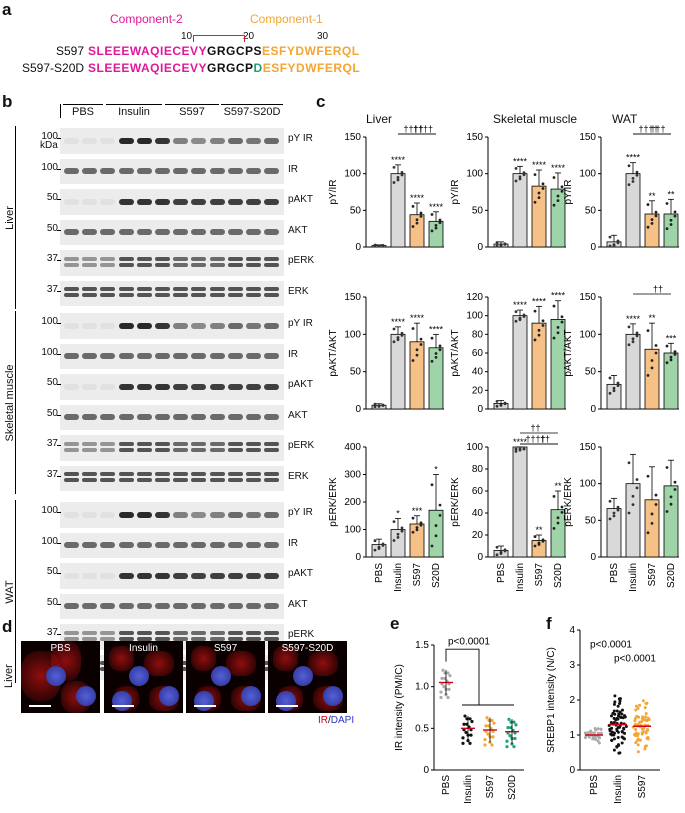 This screenshot has height=813, width=685. I want to click on microscopy-label: S597-S20D, so click(307, 648).